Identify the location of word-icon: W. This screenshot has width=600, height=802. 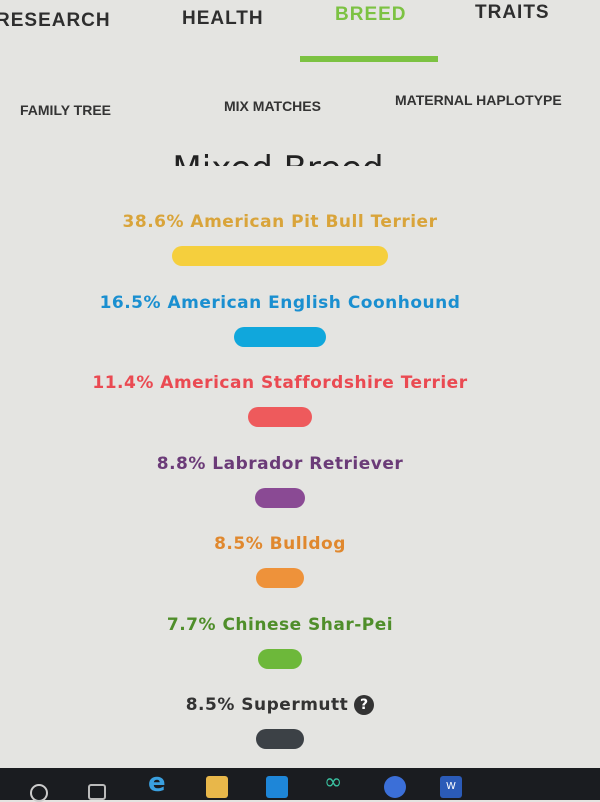
(451, 787).